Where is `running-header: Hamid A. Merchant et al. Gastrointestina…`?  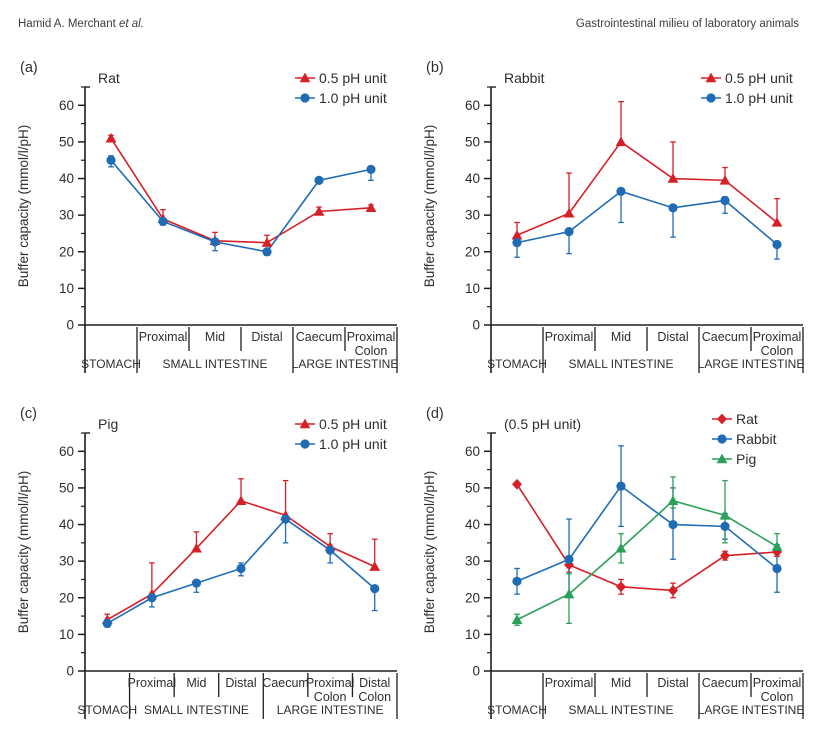 running-header: Hamid A. Merchant et al. Gastrointestina… is located at coordinates (407, 28).